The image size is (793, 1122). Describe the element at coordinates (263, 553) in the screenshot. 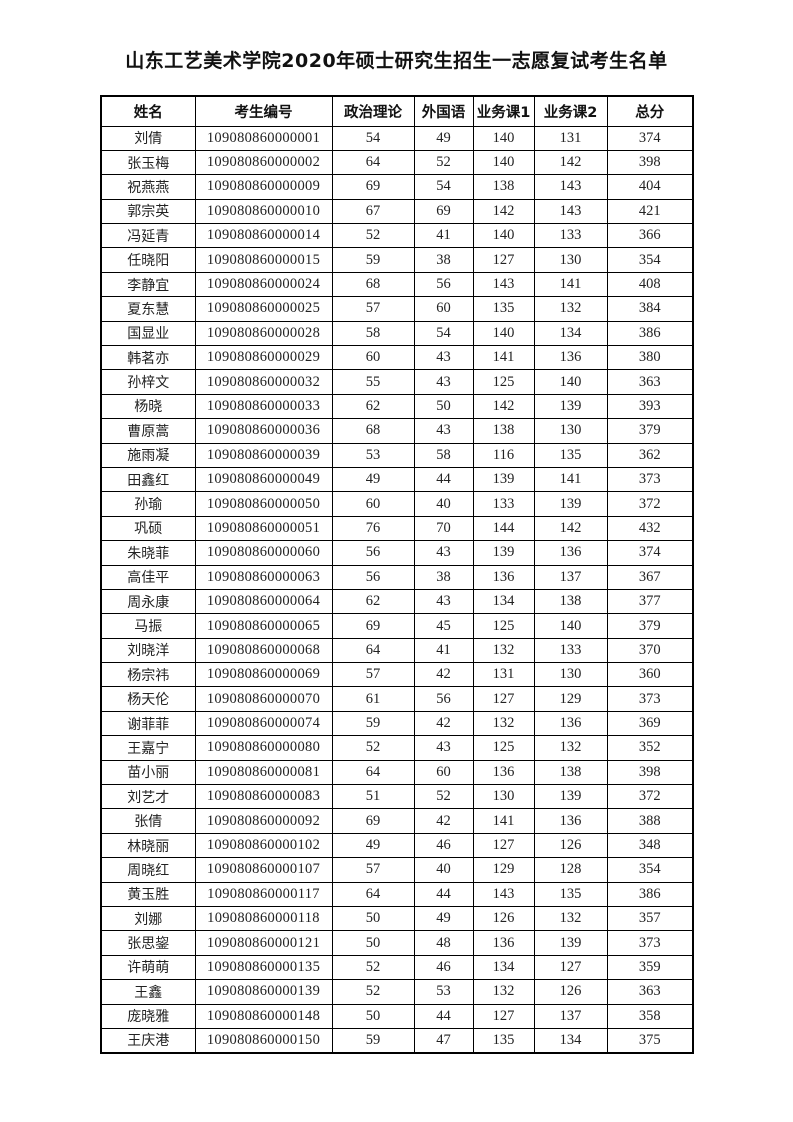

I see `cell-candidate-id: 109080860000060` at that location.